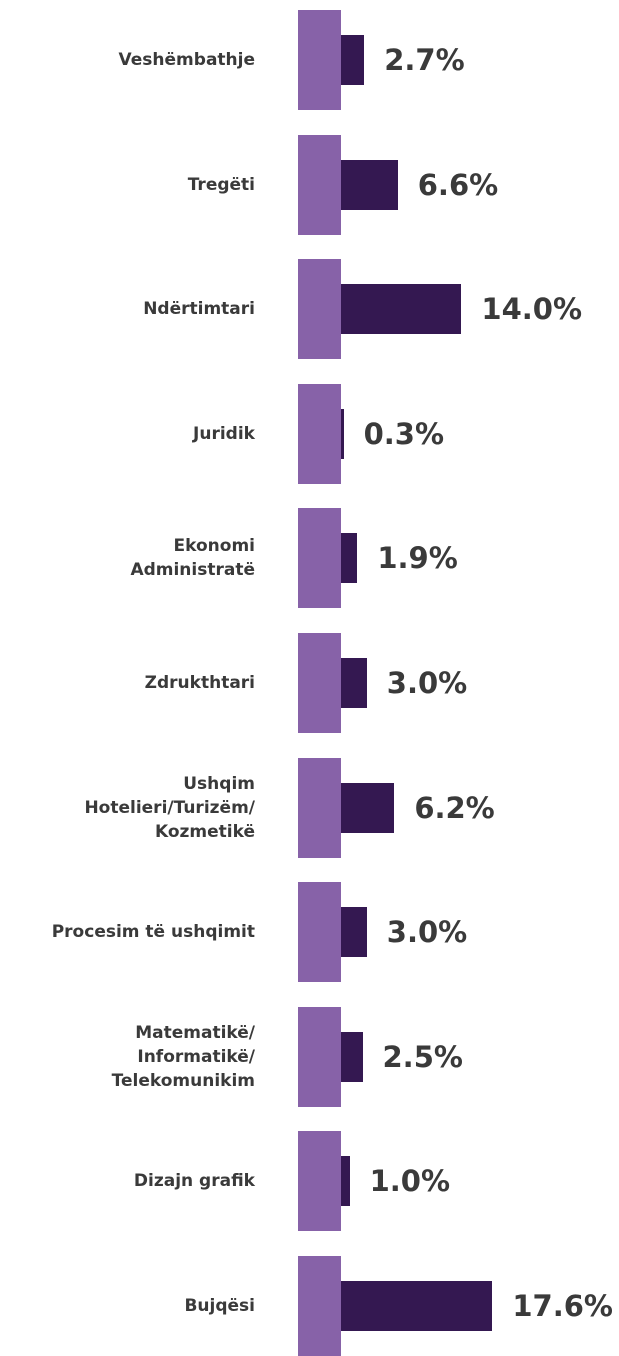 Image resolution: width=619 pixels, height=1356 pixels. I want to click on category-label: Juridik, so click(224, 433).